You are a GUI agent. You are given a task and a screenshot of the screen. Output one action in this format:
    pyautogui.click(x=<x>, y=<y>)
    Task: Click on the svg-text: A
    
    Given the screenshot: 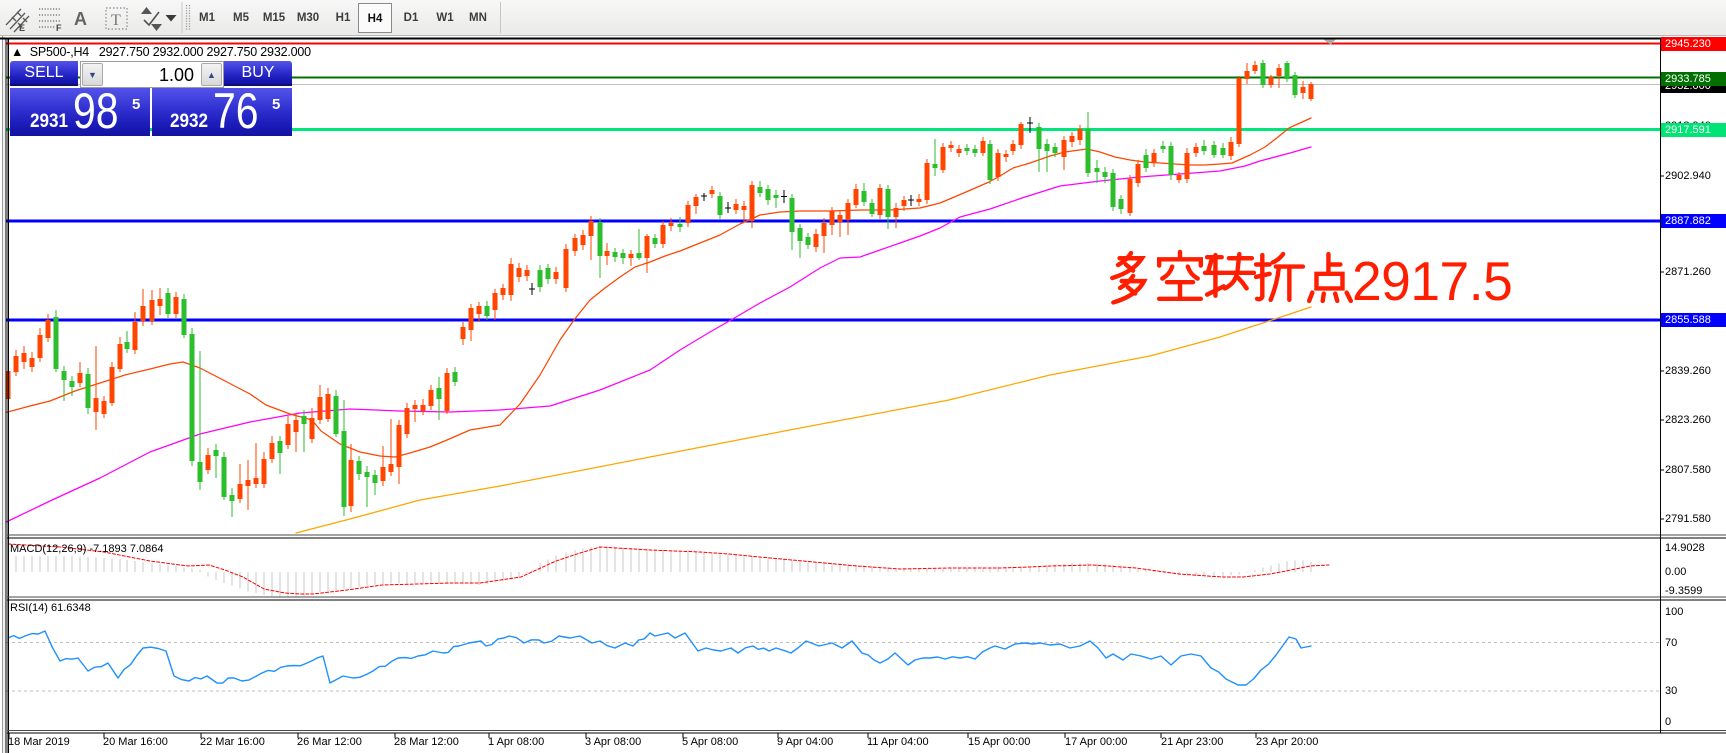 What is the action you would take?
    pyautogui.click(x=80, y=19)
    